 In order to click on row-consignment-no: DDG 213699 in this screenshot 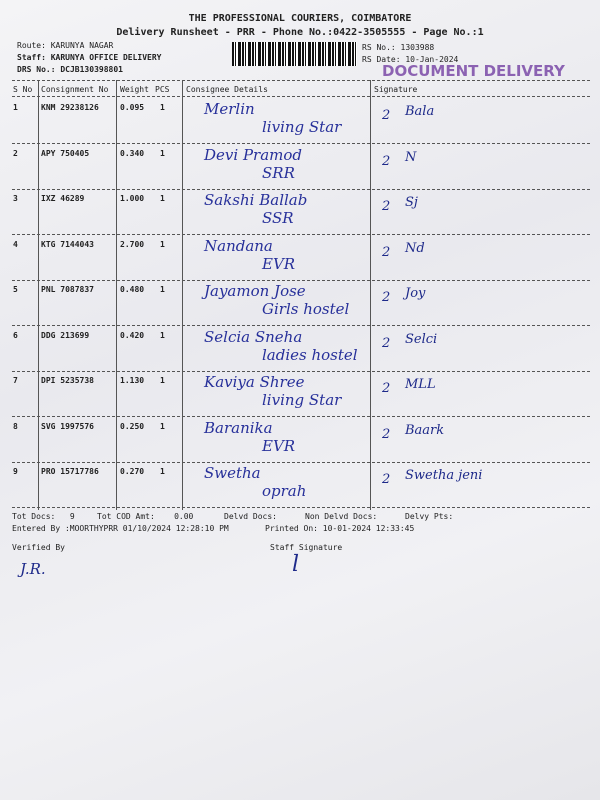, I will do `click(65, 335)`.